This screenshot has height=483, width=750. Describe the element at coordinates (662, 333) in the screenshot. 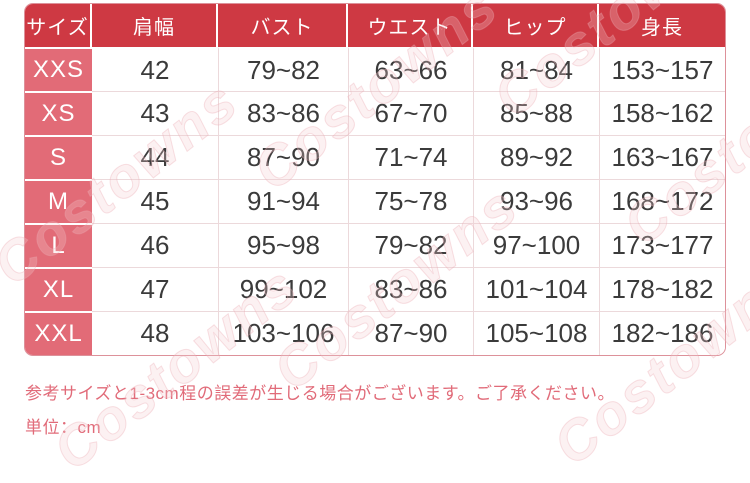

I see `value-cell: 182~186` at that location.